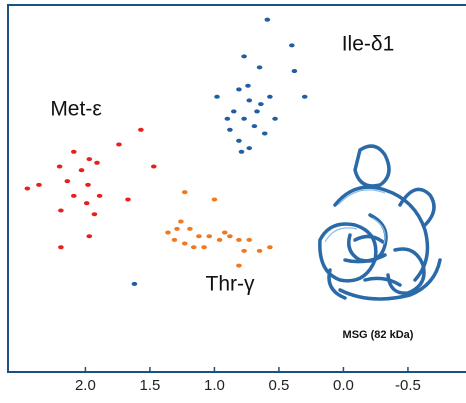 Image resolution: width=466 pixels, height=403 pixels. I want to click on annotation: MSG (82 kDa), so click(378, 335).